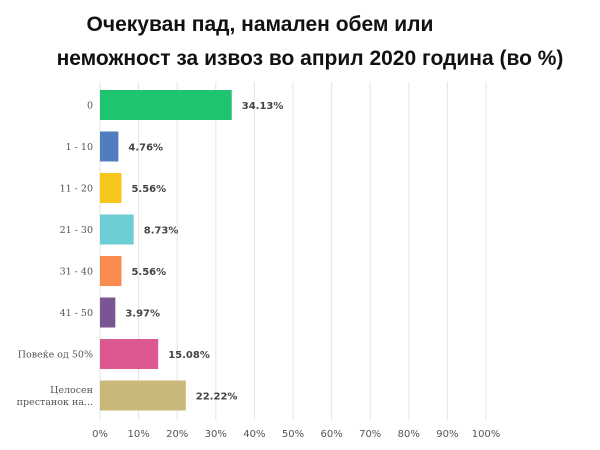 The height and width of the screenshot is (450, 600). Describe the element at coordinates (189, 355) in the screenshot. I see `value-label: 15.08%` at that location.